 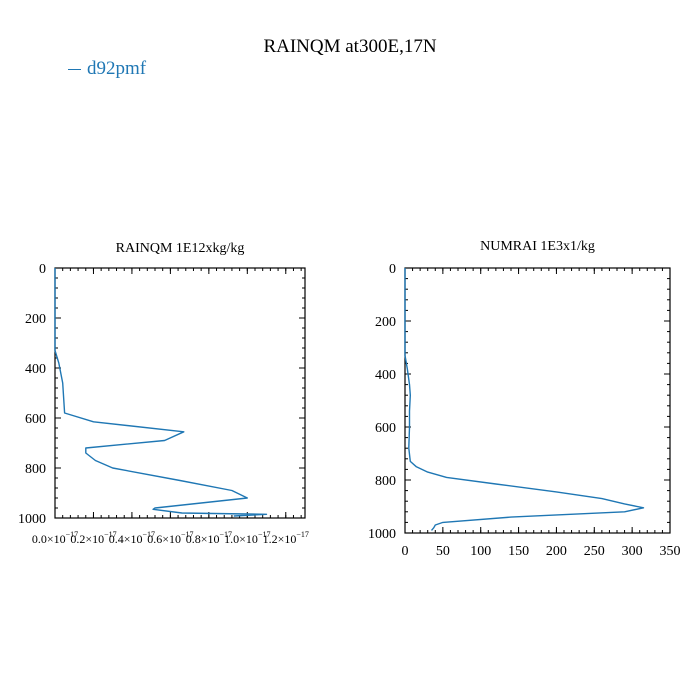 What do you see at coordinates (537, 246) in the screenshot?
I see `panel-2-title: NUMRAI 1E3x1/kg` at bounding box center [537, 246].